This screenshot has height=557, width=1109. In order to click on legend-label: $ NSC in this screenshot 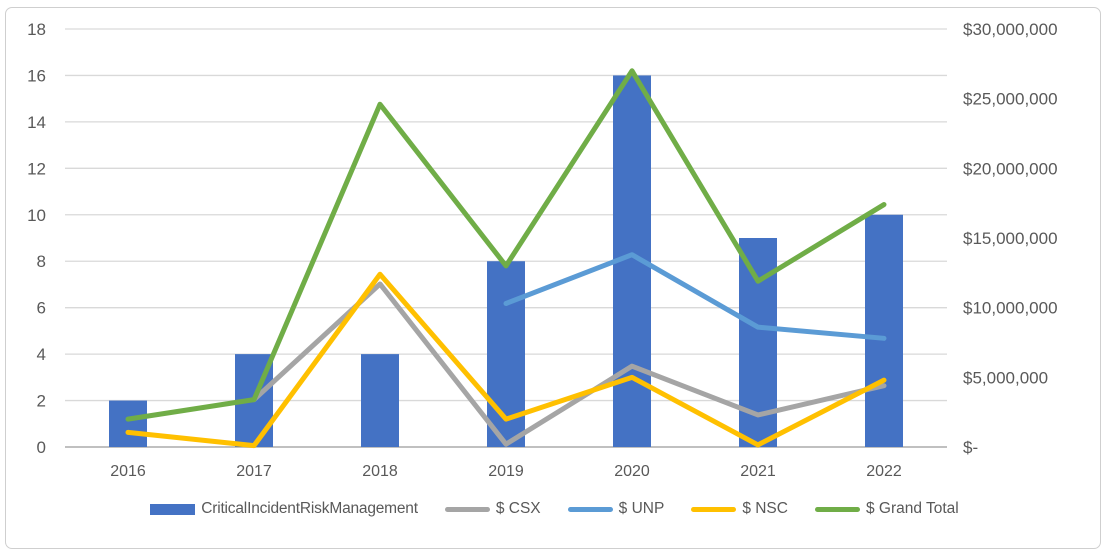, I will do `click(765, 508)`.